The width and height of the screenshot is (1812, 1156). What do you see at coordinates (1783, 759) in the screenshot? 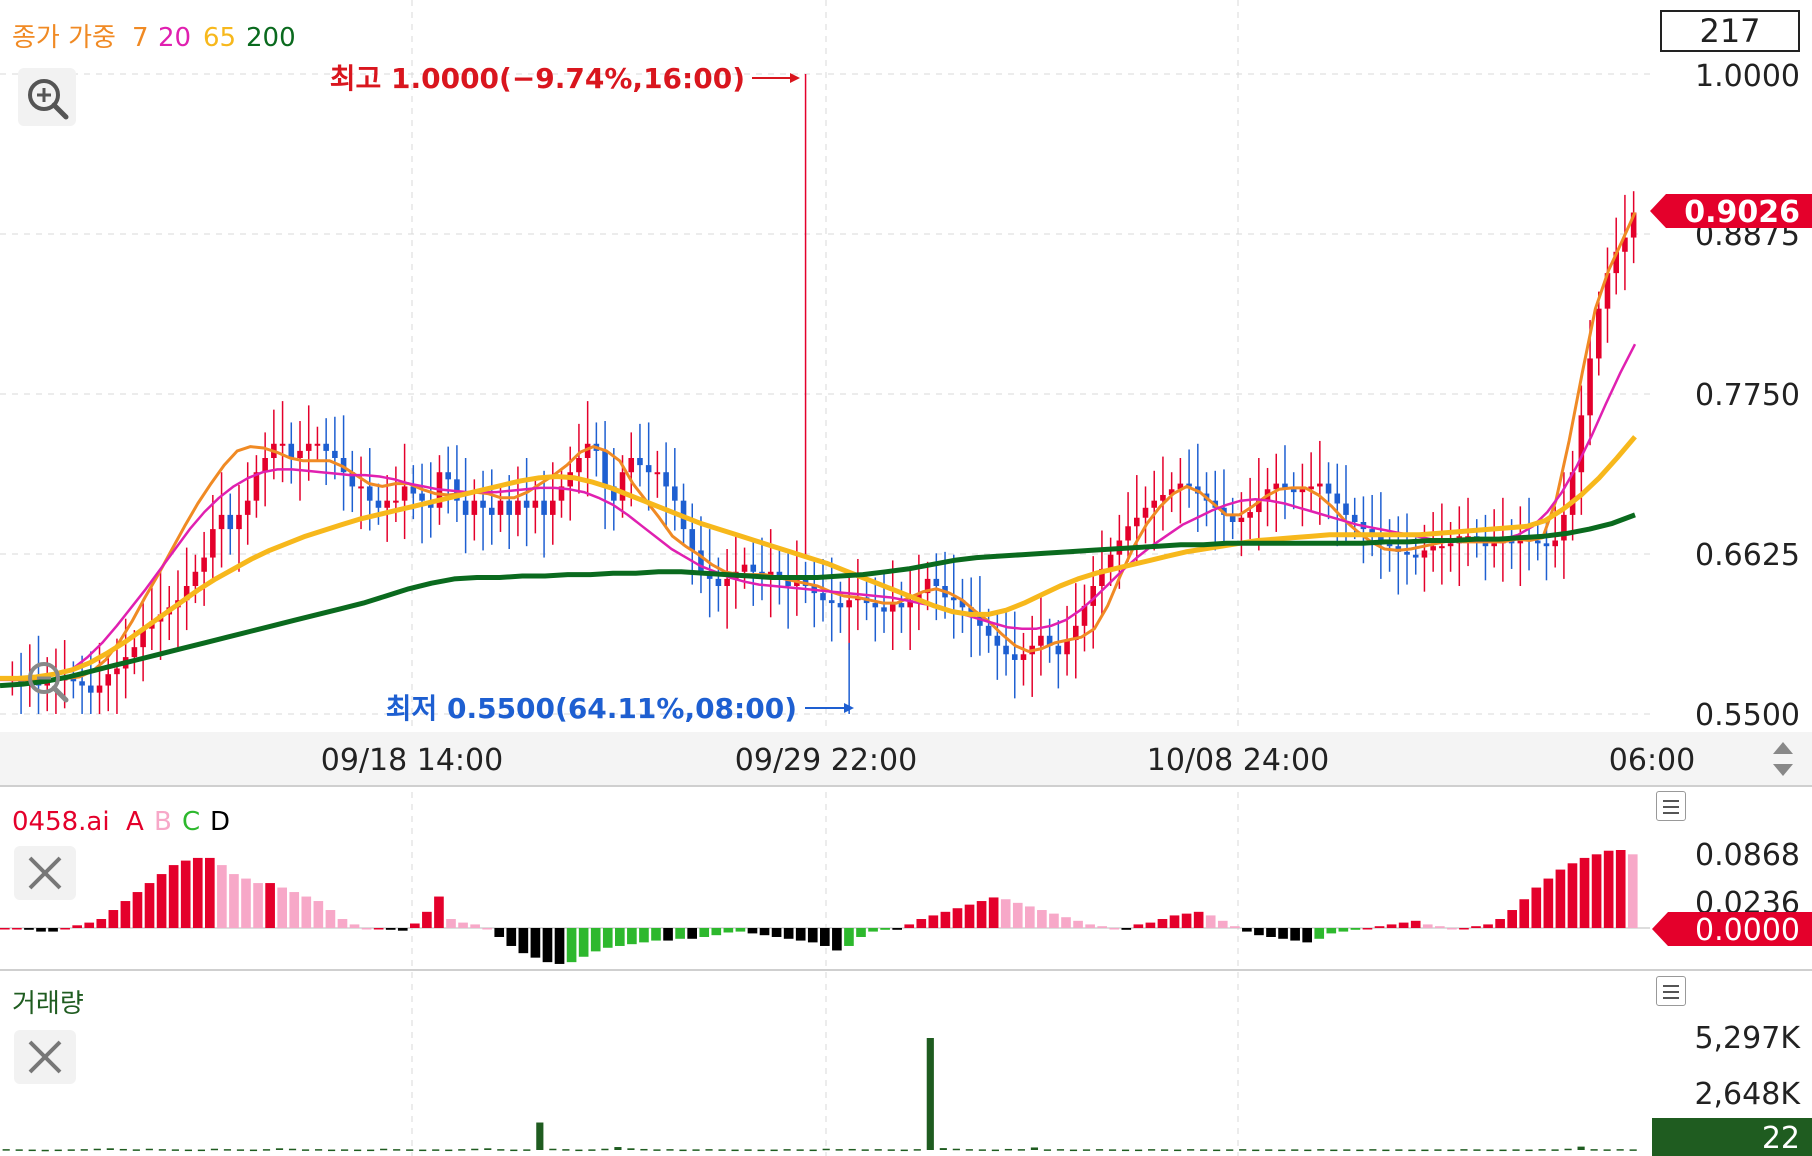
I see `pane-resize-handle` at bounding box center [1783, 759].